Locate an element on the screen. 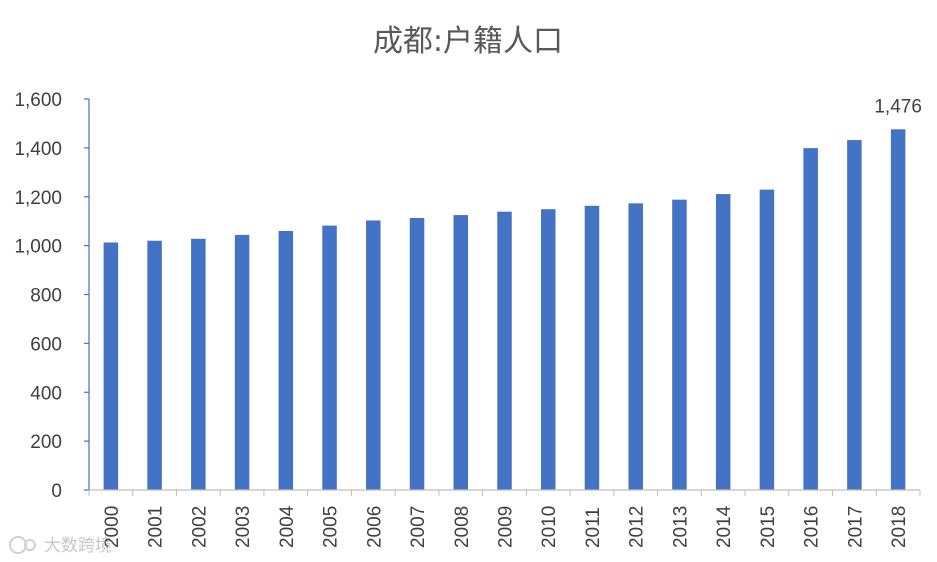 Image resolution: width=937 pixels, height=562 pixels. x-tick-label: 2009 is located at coordinates (506, 527).